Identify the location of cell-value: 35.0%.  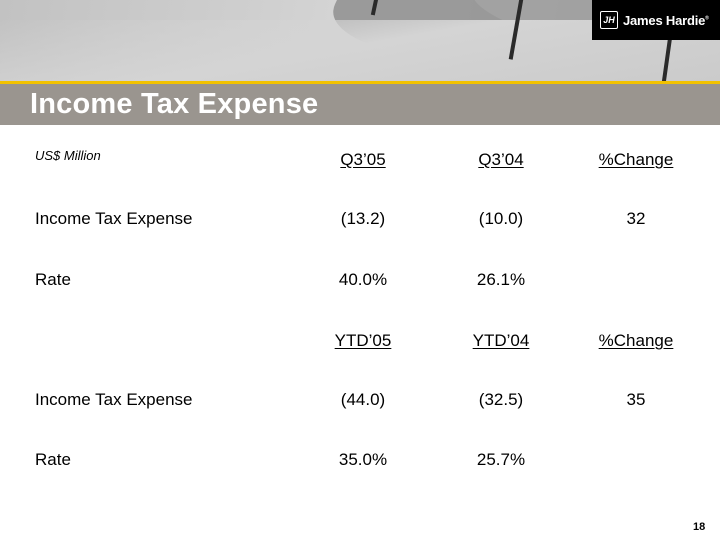
(363, 459).